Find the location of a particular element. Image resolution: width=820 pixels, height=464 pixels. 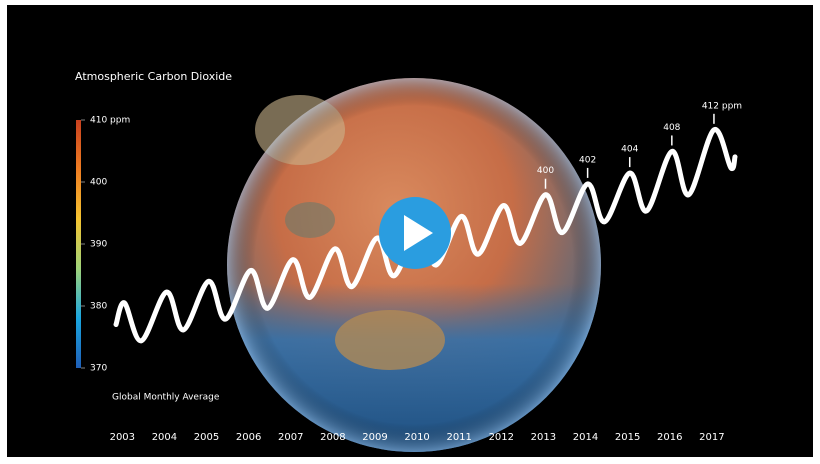

annotation-label: 412 ppm is located at coordinates (722, 106).